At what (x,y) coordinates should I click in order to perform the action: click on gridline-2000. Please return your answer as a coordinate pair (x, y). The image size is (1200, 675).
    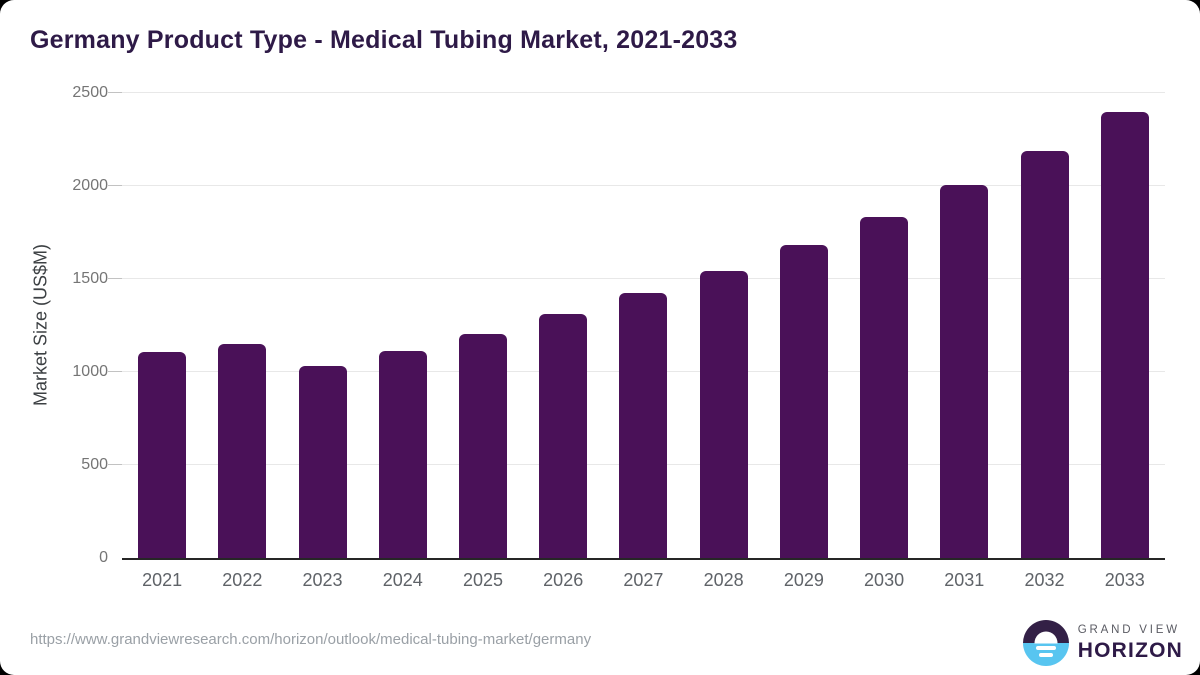
    Looking at the image, I should click on (636, 185).